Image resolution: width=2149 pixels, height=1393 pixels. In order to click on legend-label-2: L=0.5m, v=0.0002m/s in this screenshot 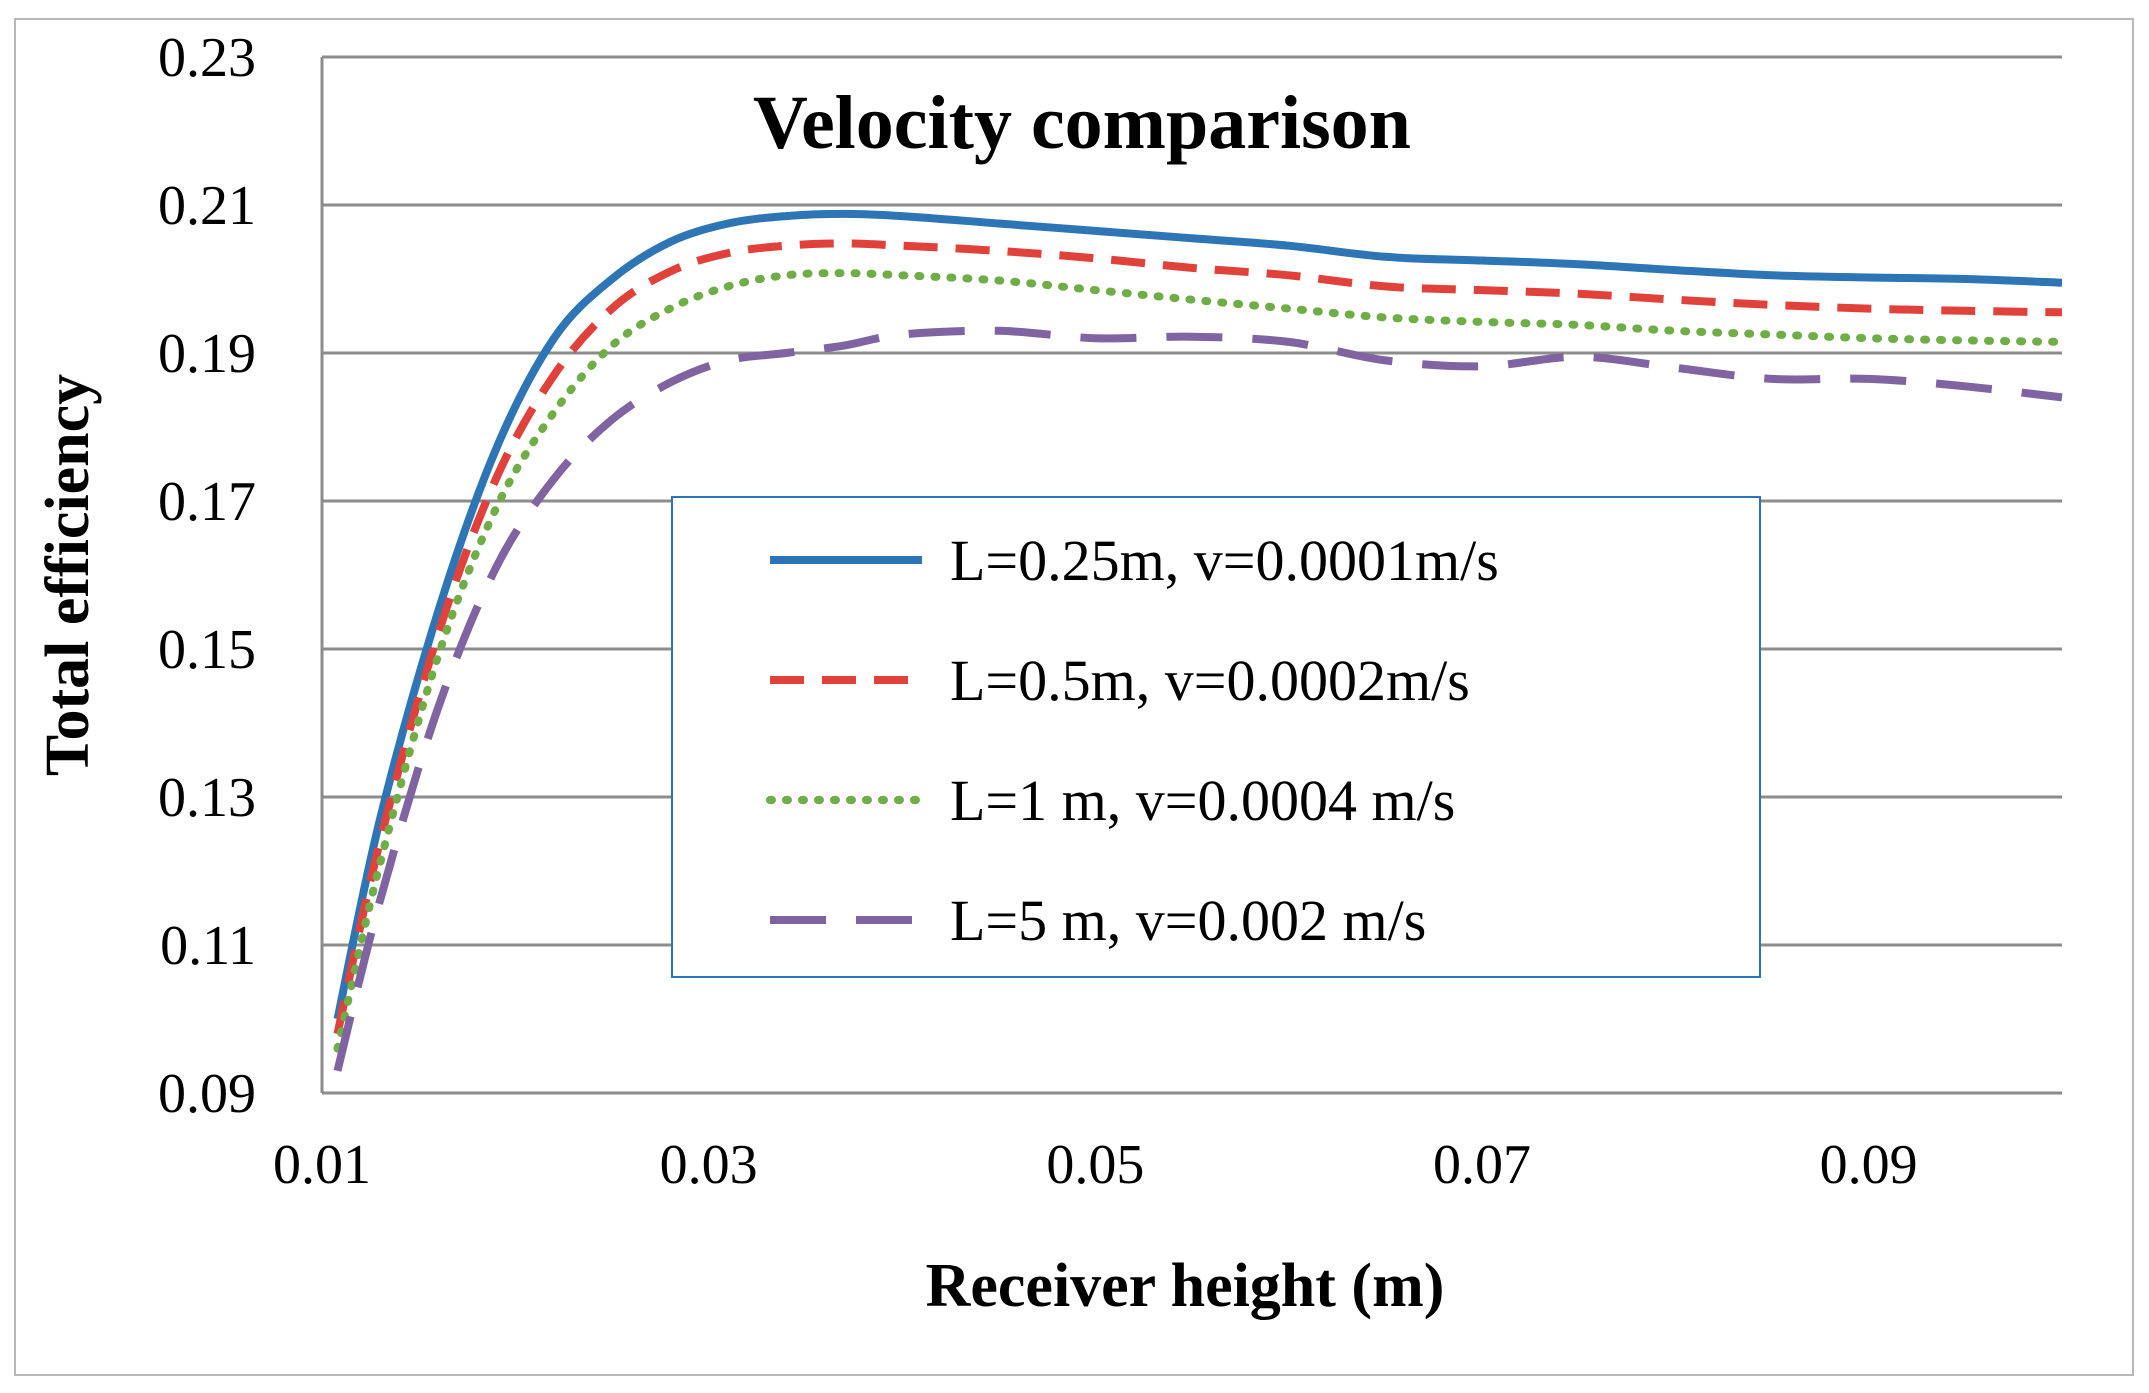, I will do `click(1210, 680)`.